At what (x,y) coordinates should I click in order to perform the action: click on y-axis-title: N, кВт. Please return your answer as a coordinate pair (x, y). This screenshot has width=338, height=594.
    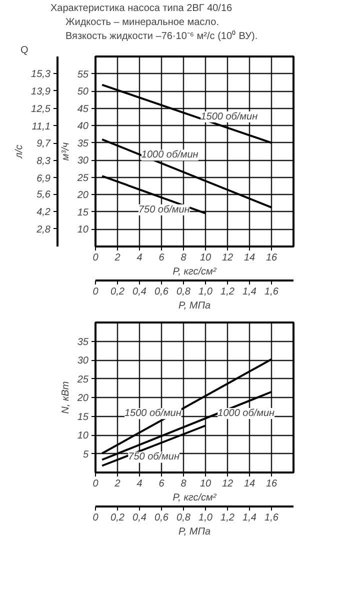
    Looking at the image, I should click on (66, 397).